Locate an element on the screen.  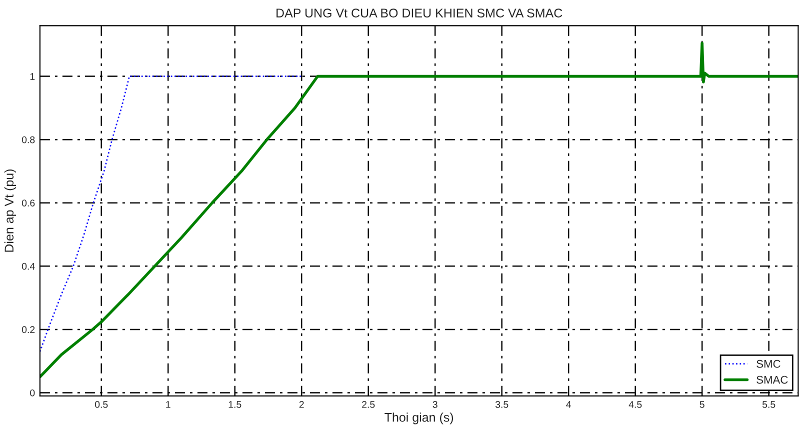
y-tick-label: 0 is located at coordinates (32, 392).